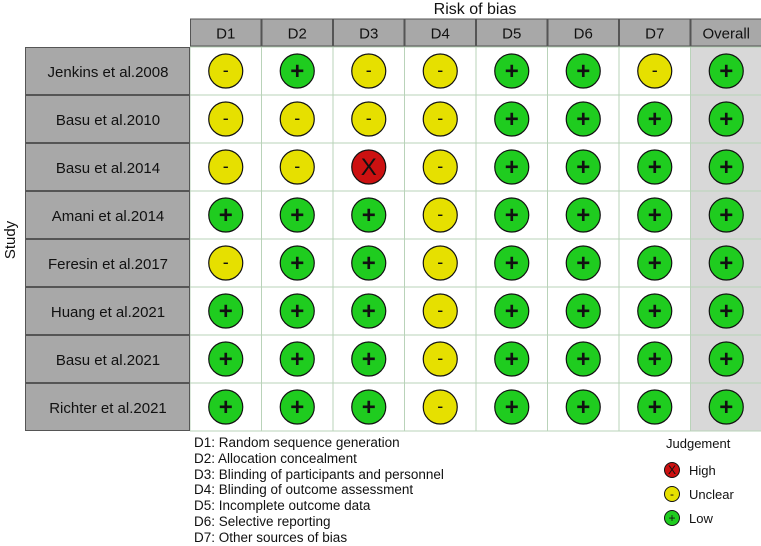 Image resolution: width=761 pixels, height=546 pixels. I want to click on study-label: Huang et al.2021, so click(108, 312).